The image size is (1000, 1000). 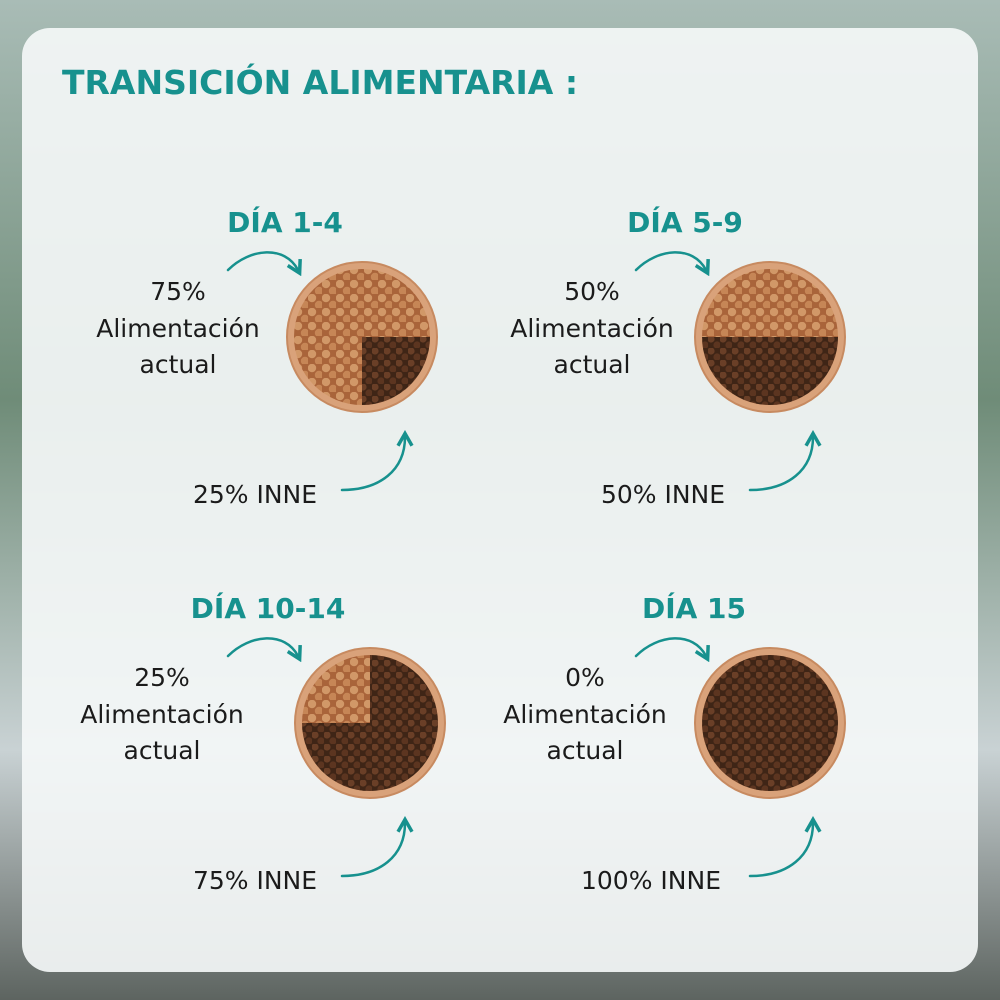 What do you see at coordinates (674, 743) in the screenshot?
I see `panel: DÍA 15 0% Alimentación actual 100% INNE` at bounding box center [674, 743].